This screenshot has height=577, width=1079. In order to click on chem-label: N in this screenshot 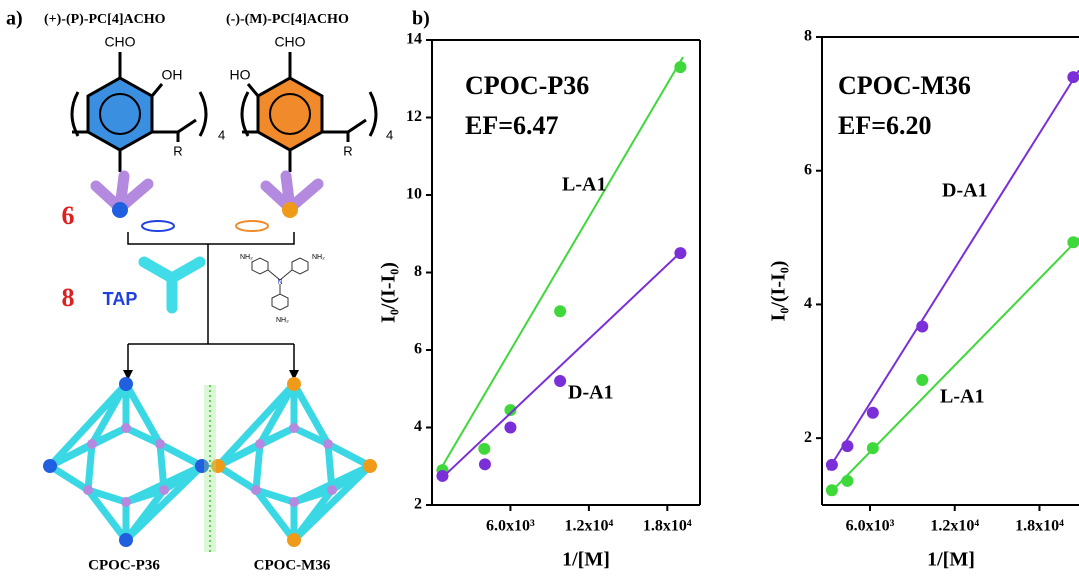, I will do `click(279, 282)`.